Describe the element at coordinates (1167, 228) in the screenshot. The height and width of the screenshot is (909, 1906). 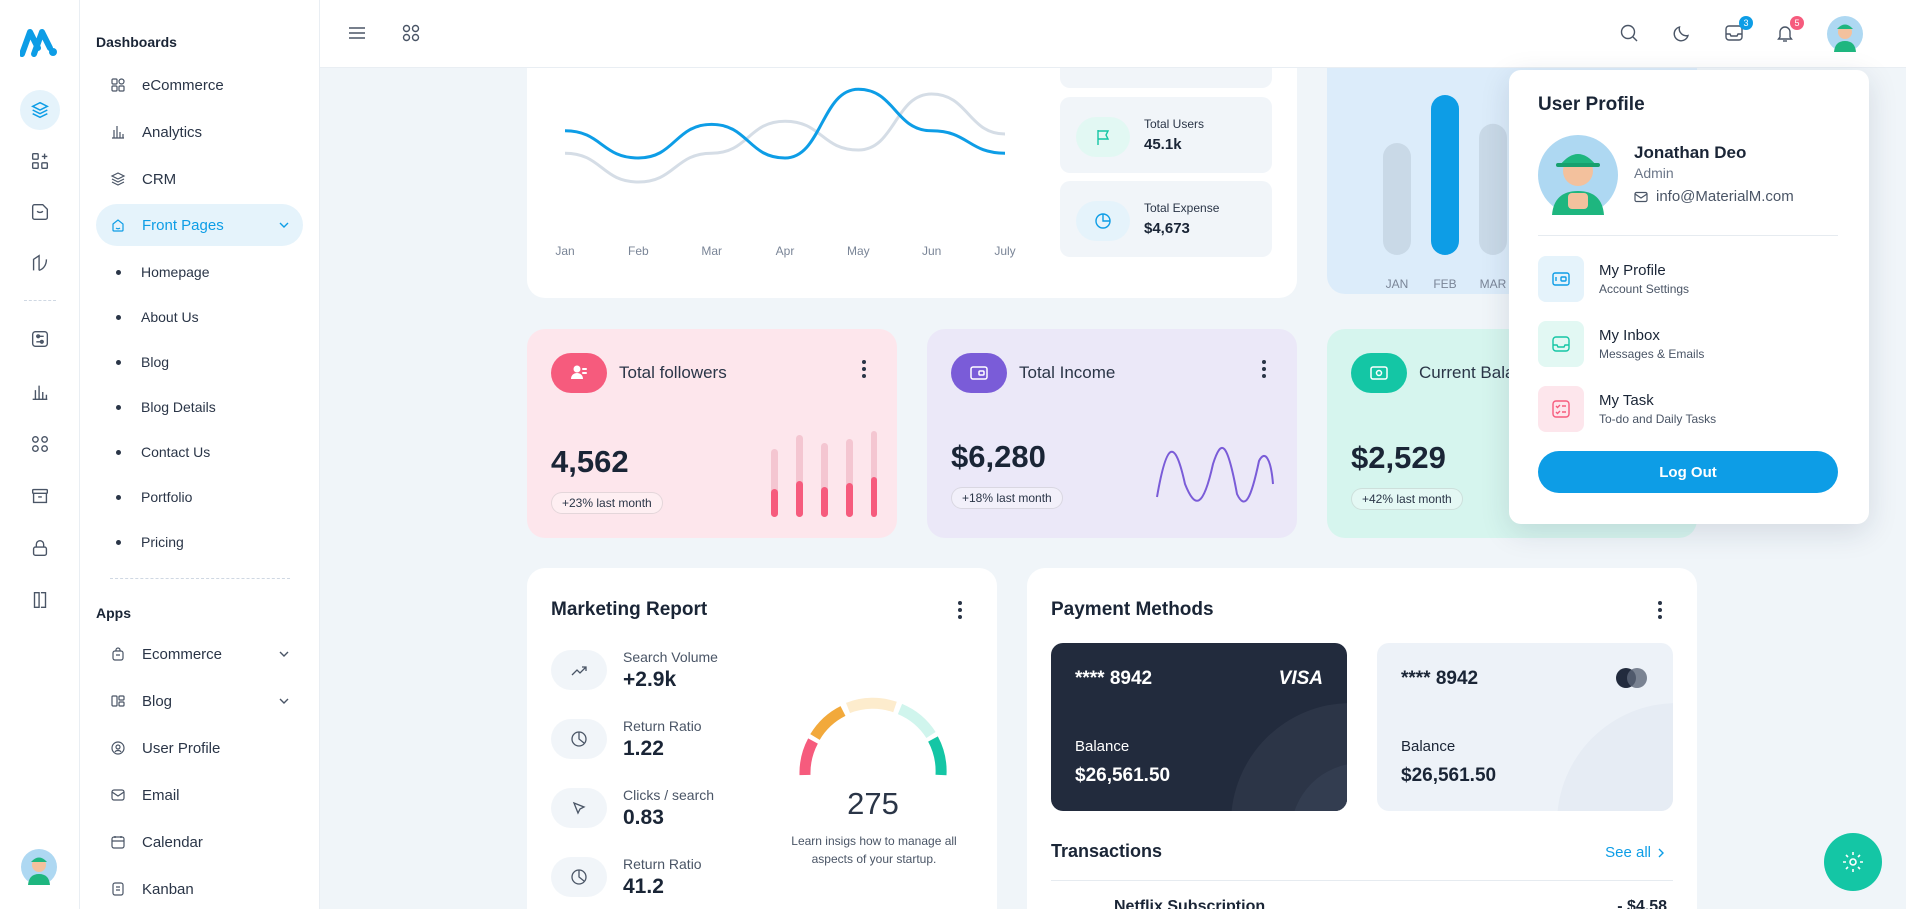
I see `mini-stat-value: $4,673` at that location.